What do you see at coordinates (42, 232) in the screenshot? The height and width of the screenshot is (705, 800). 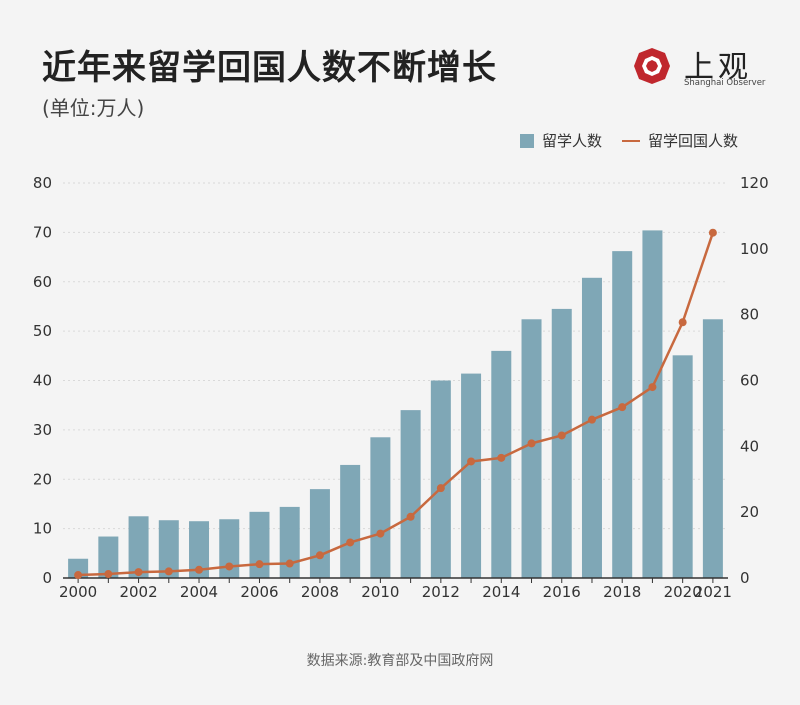 I see `y-left-tick-label: 70` at bounding box center [42, 232].